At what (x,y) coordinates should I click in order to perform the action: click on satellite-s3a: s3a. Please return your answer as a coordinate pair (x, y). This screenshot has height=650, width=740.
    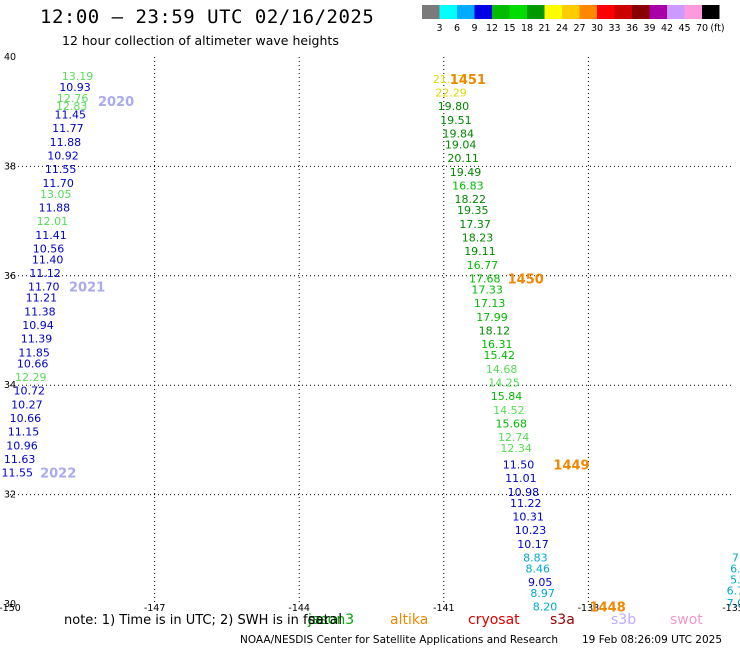
    Looking at the image, I should click on (562, 620).